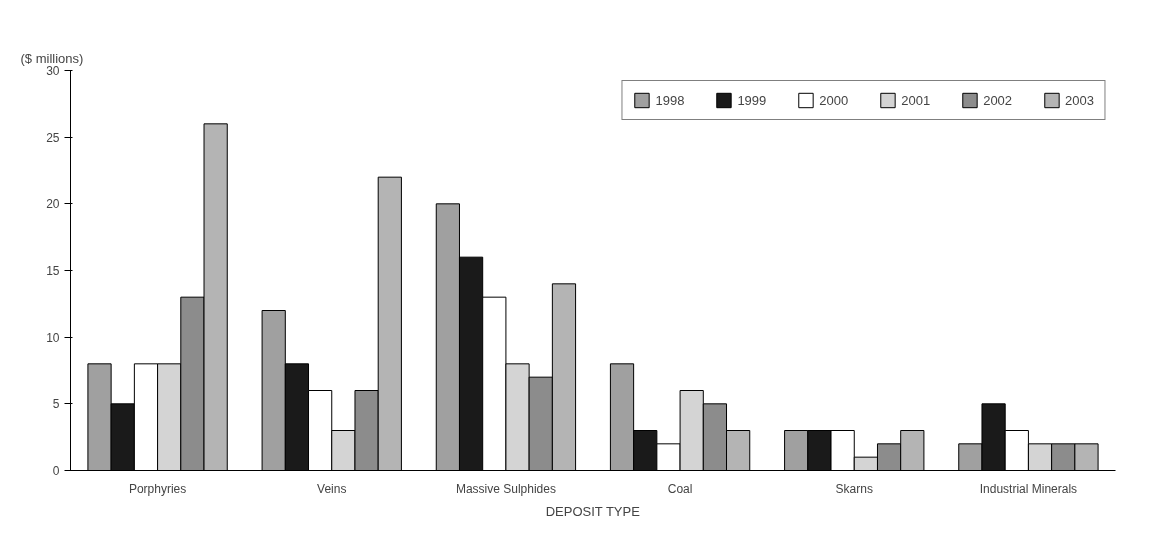  Describe the element at coordinates (332, 488) in the screenshot. I see `x-tick-label: Veins` at that location.